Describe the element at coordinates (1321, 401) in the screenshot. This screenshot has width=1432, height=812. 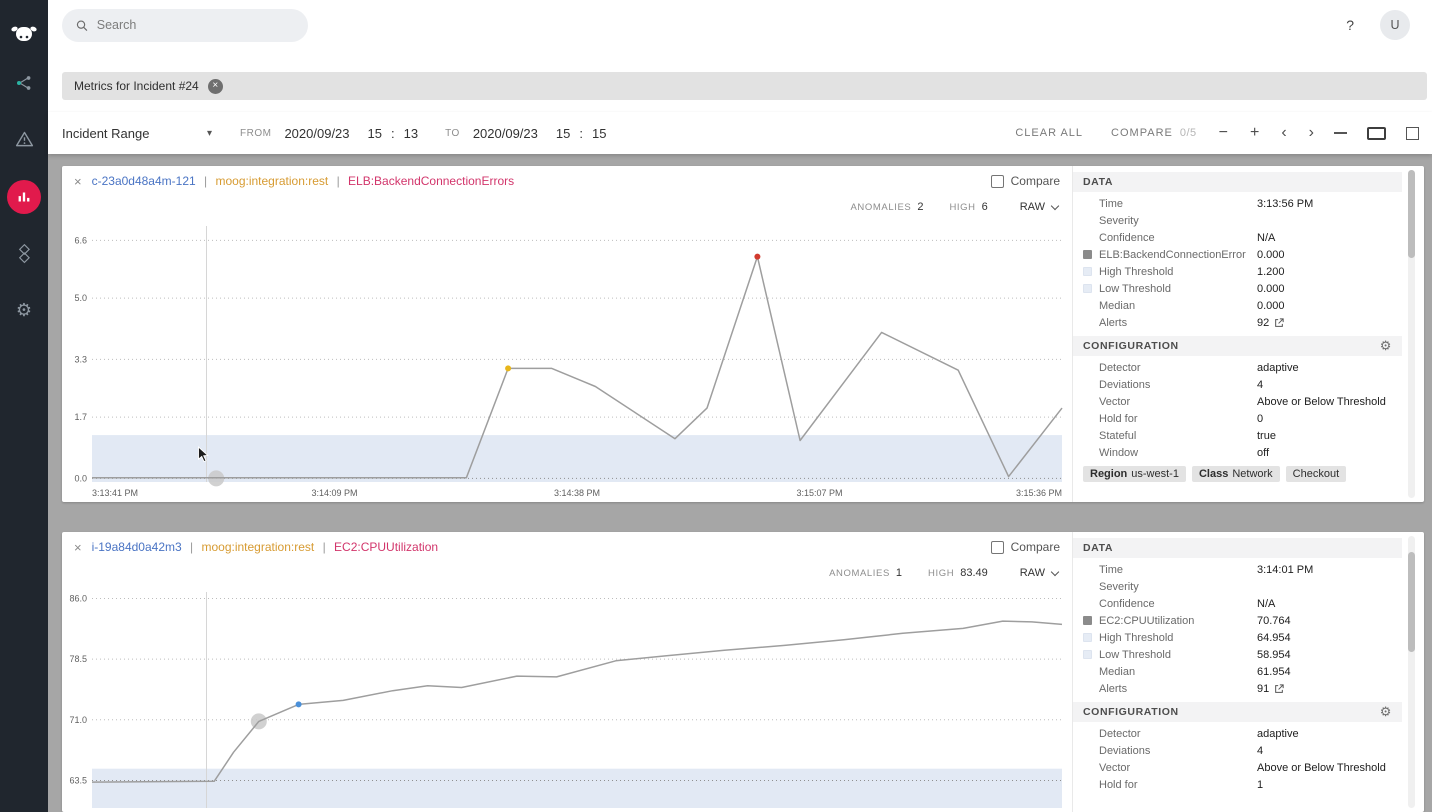
I see `row-value: Above or Below Threshold` at that location.